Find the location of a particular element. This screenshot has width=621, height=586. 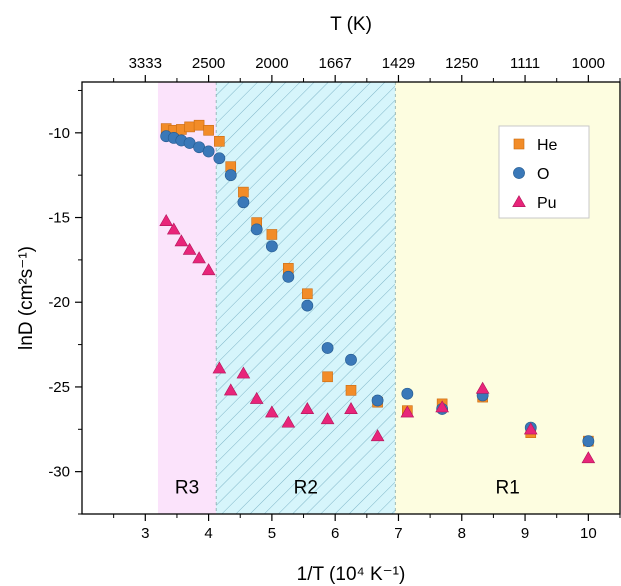

legend-marker-o is located at coordinates (519, 173).